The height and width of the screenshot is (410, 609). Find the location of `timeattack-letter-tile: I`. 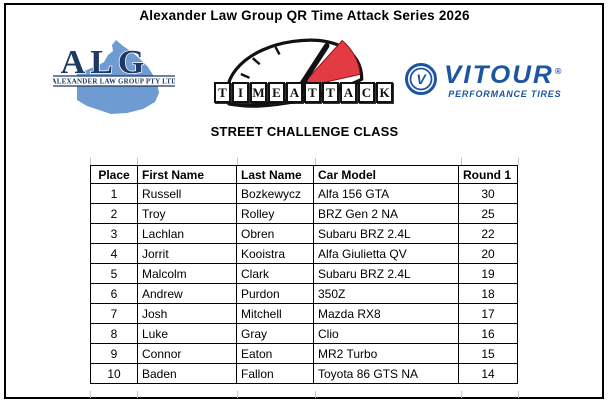

timeattack-letter-tile: I is located at coordinates (240, 92).